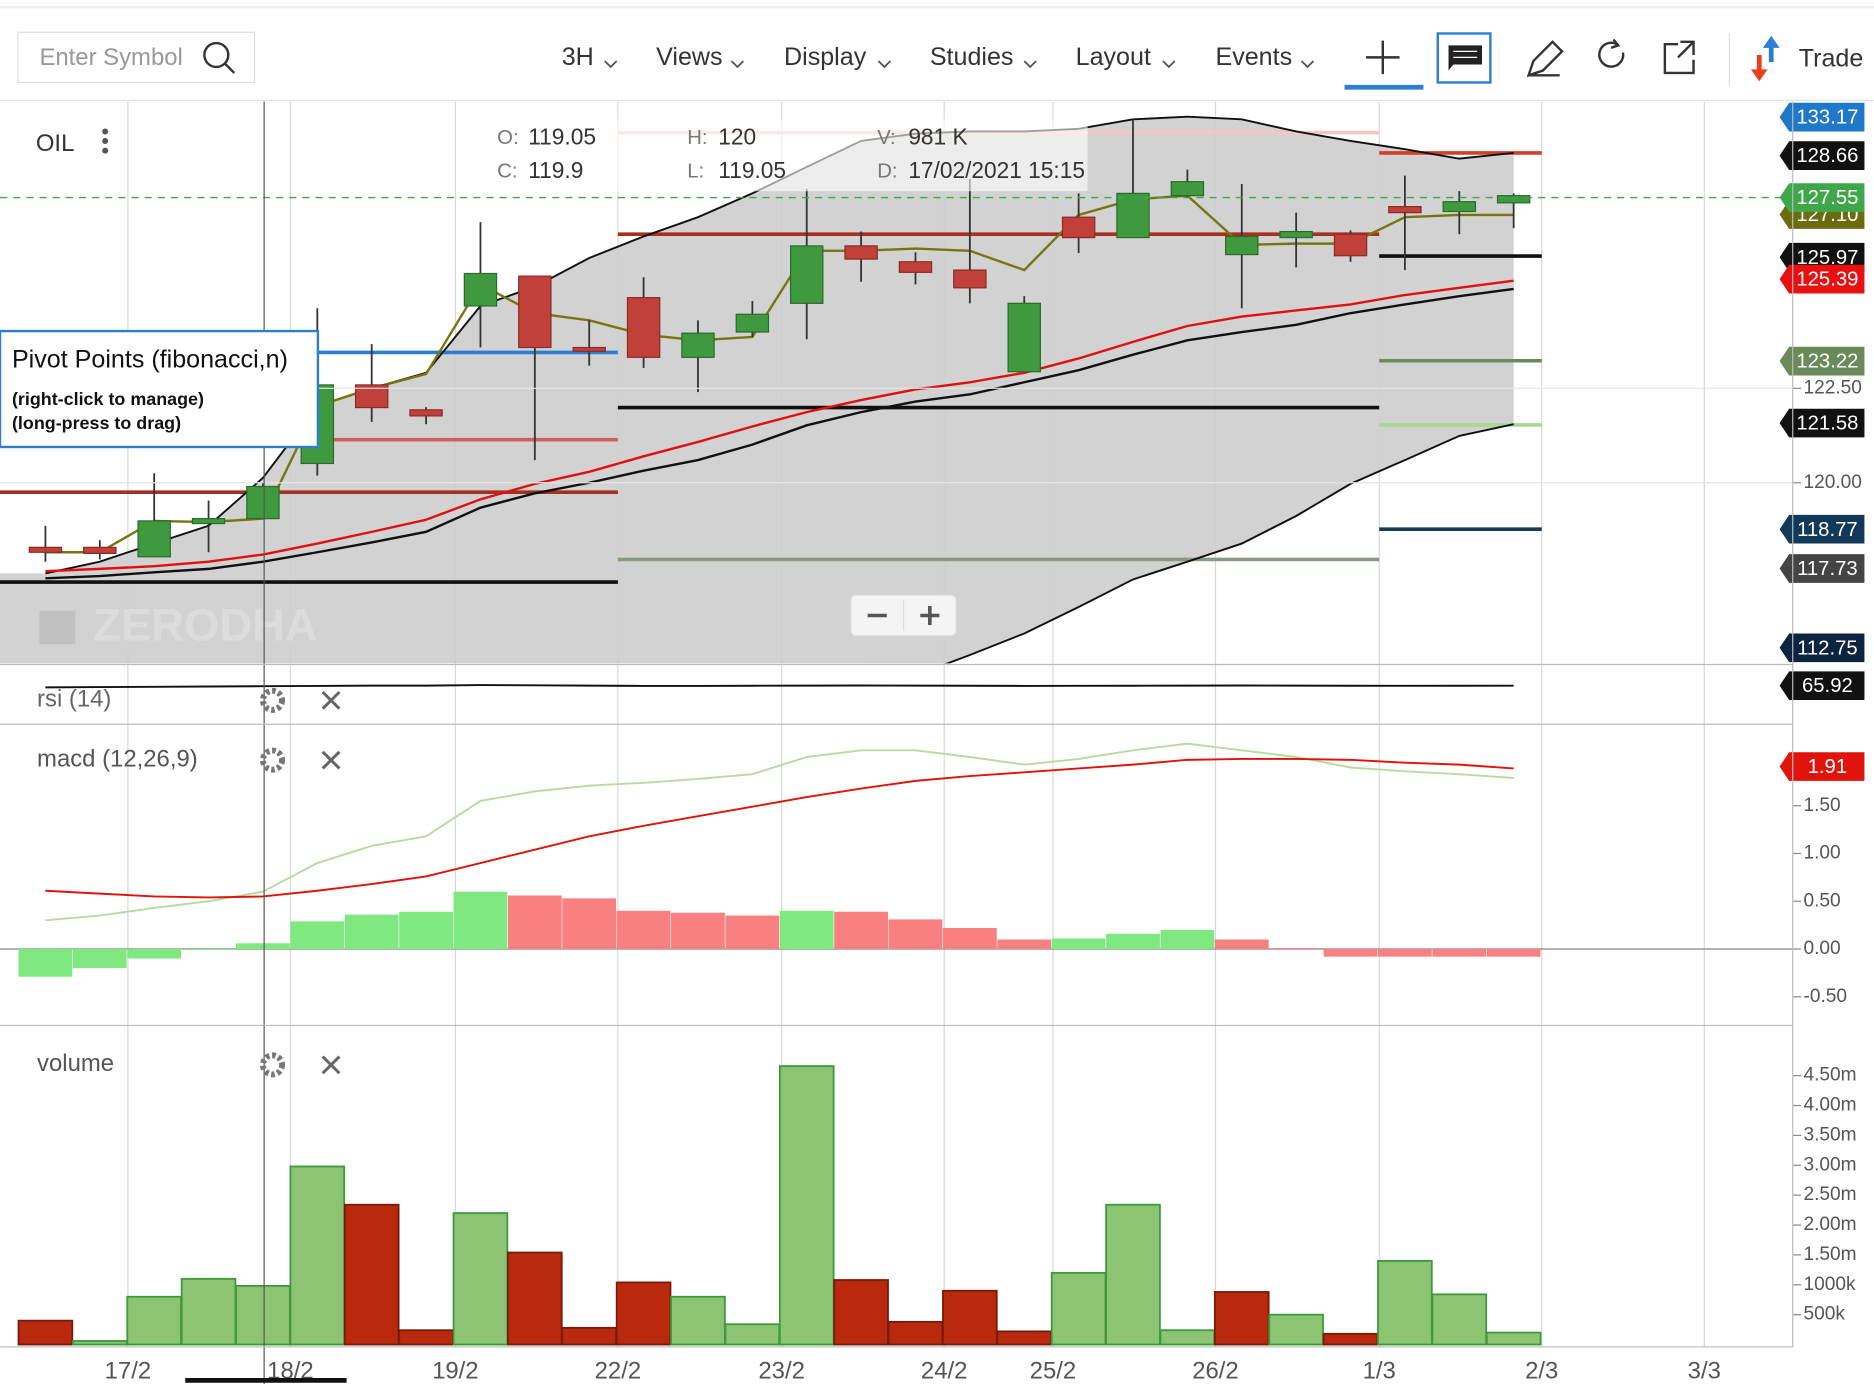  I want to click on macd-line, so click(779, 832).